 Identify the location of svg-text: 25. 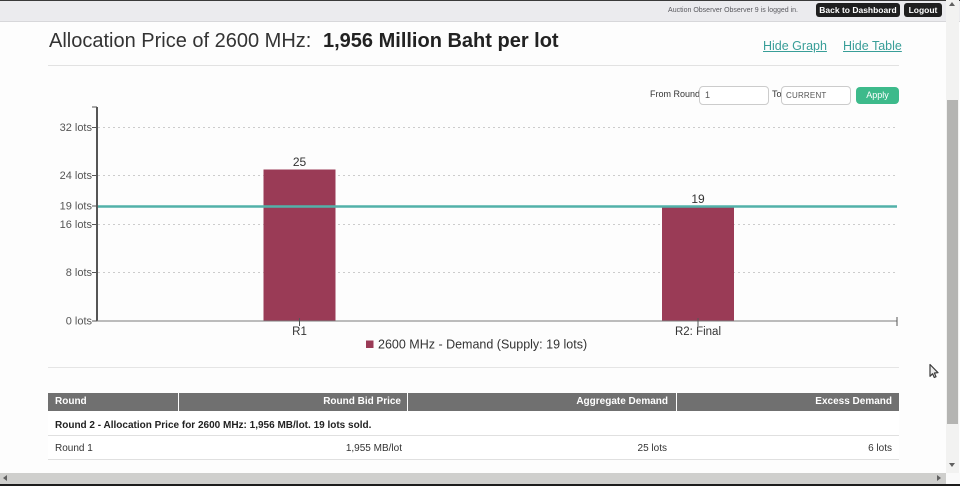
(300, 162).